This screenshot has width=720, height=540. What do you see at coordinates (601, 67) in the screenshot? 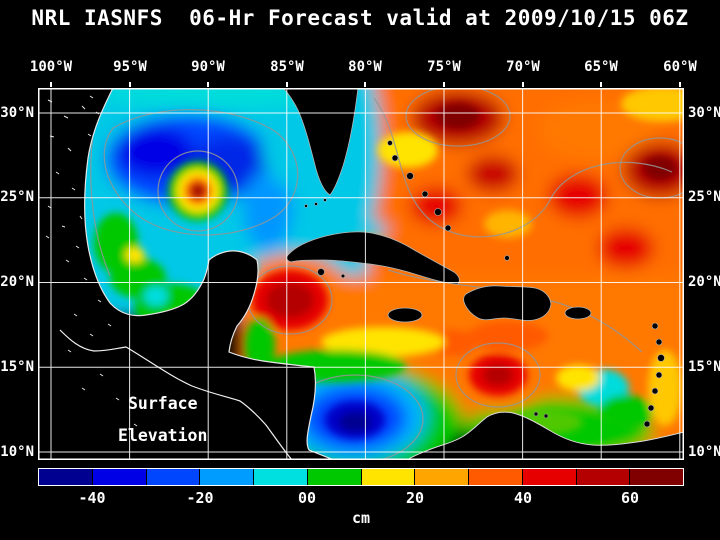
I see `lon-label-65w: 65°W` at bounding box center [601, 67].